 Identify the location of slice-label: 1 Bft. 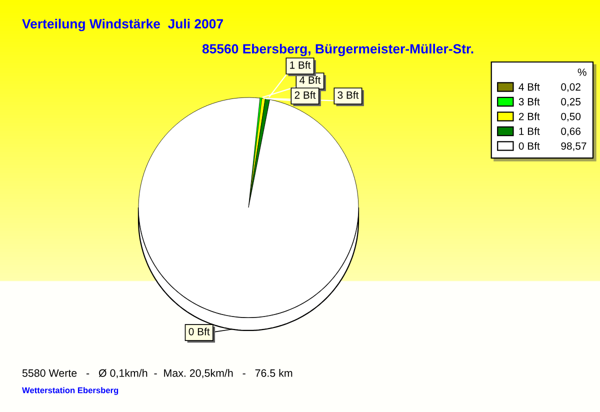
(300, 65).